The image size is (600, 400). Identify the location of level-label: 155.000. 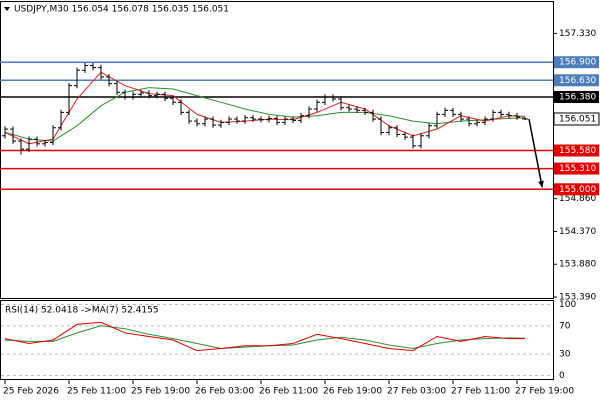
(577, 190).